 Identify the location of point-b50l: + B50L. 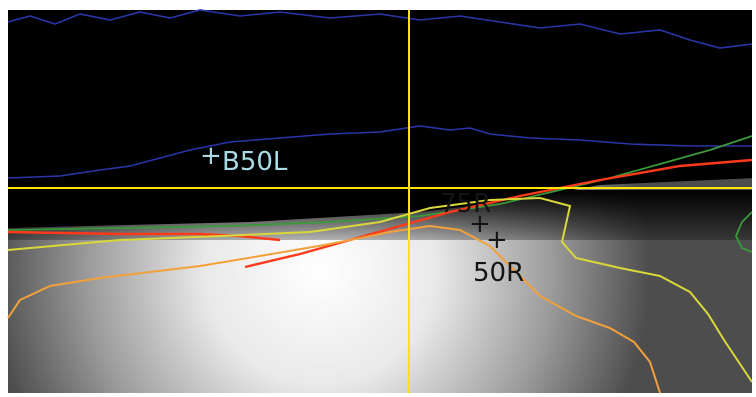
(244, 159).